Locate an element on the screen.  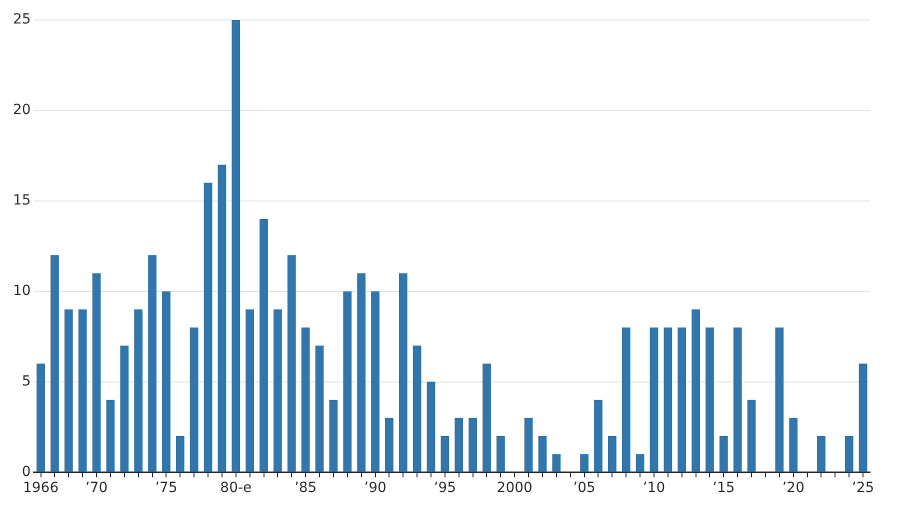
x-tick-label: ’20 is located at coordinates (793, 488).